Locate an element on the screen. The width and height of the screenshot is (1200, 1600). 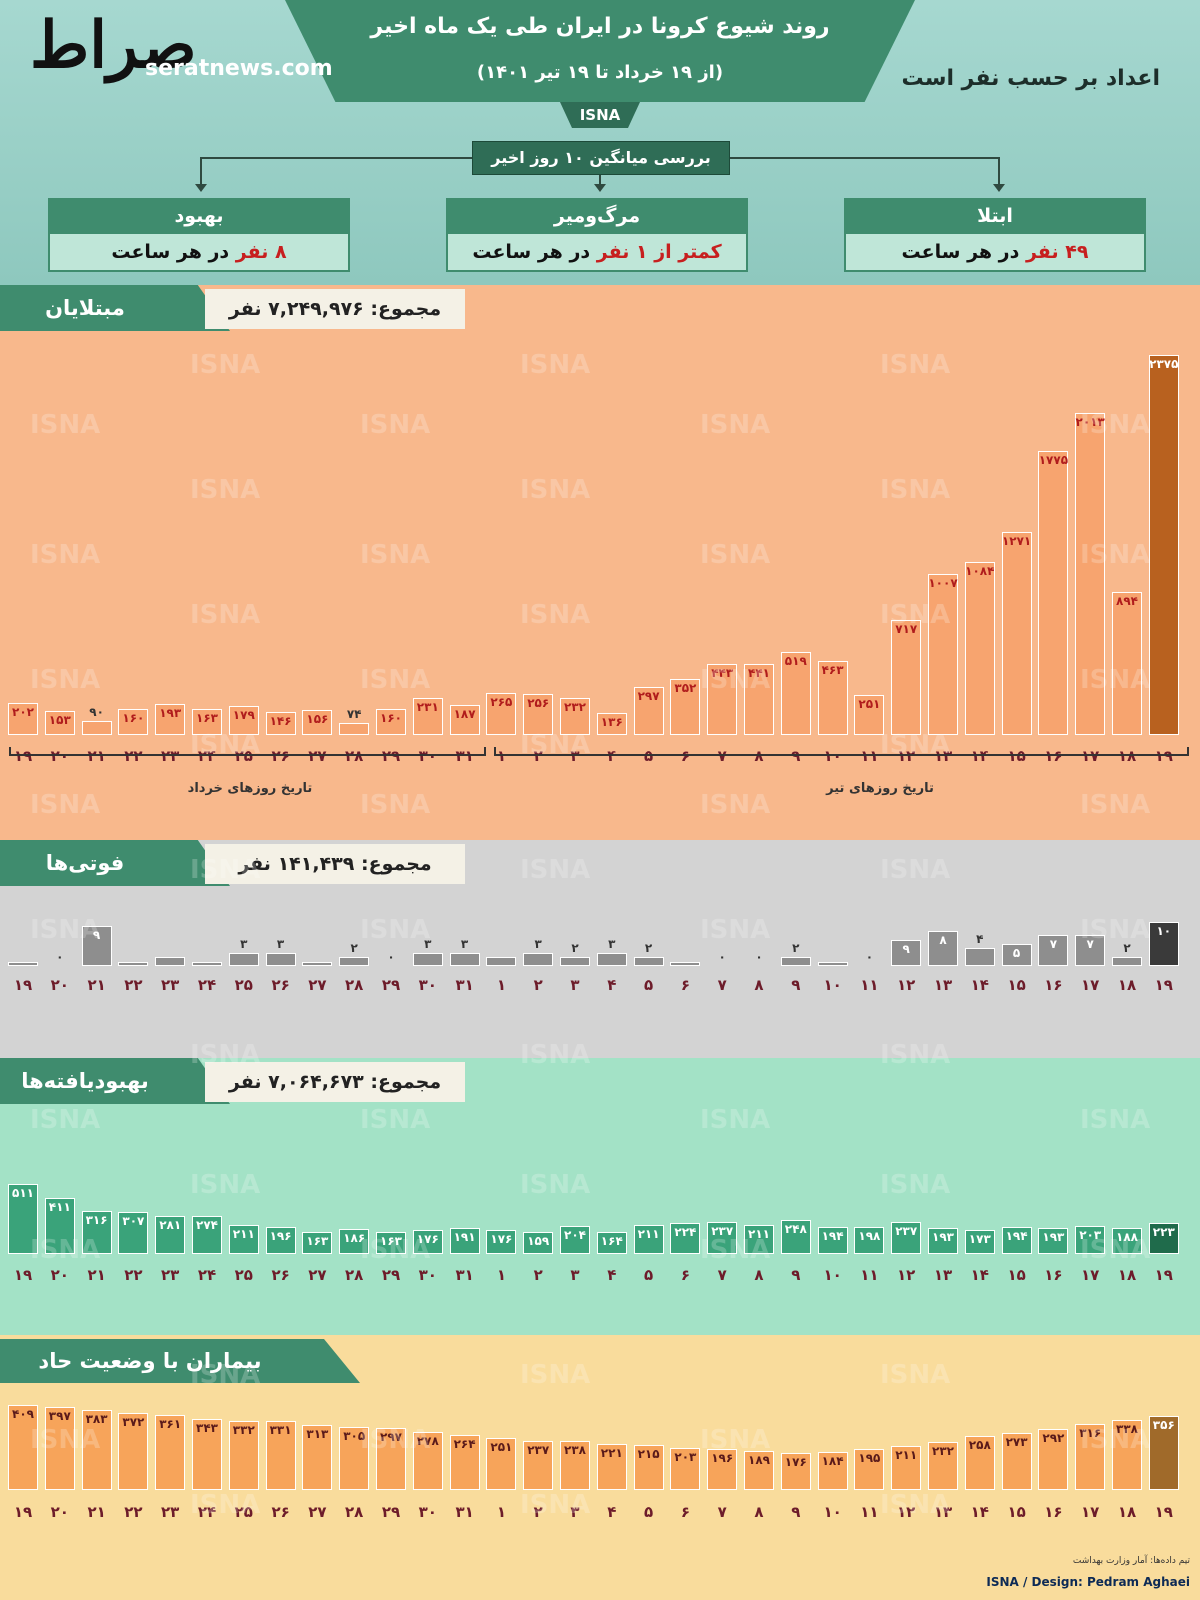
bracket-left is located at coordinates (201, 171).